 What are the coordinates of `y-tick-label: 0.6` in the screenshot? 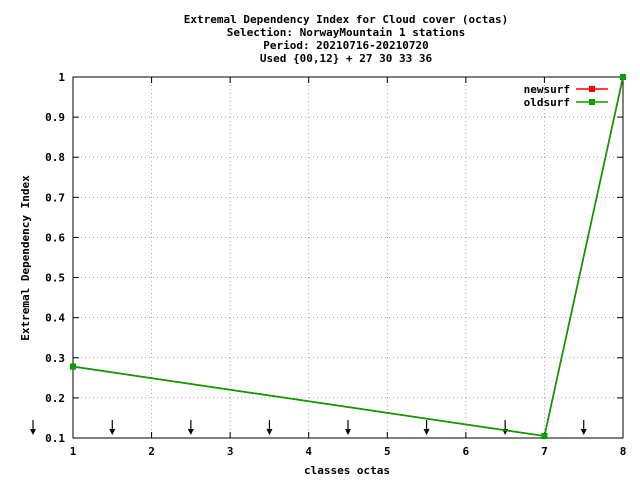 It's located at (55, 237).